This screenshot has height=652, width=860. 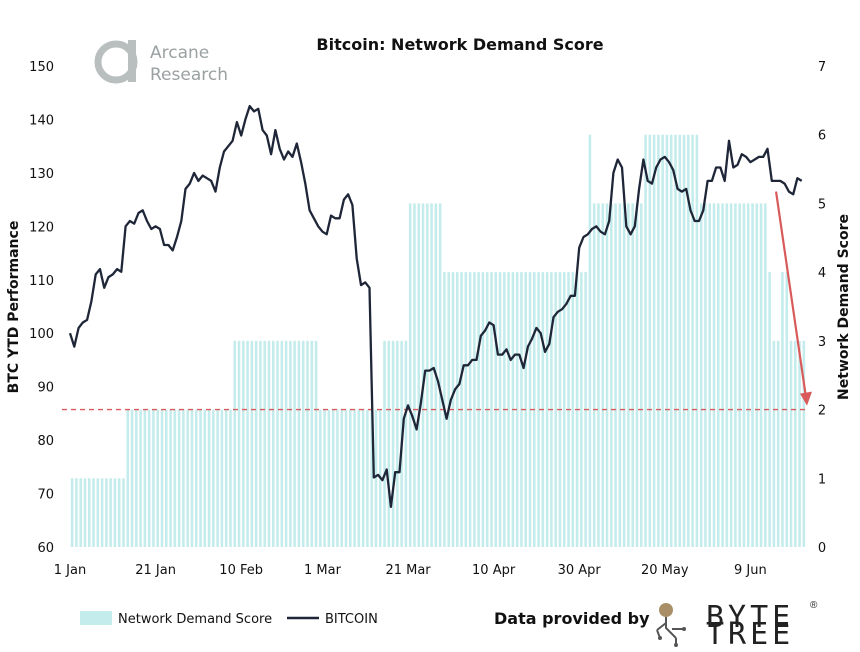 I want to click on x-tick-label: 9 Jun, so click(x=750, y=570).